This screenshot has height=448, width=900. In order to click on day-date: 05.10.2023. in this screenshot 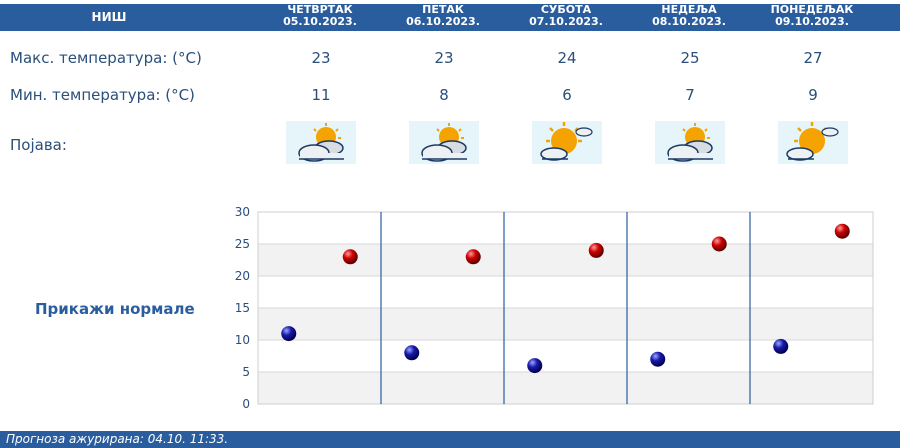, I will do `click(320, 21)`.